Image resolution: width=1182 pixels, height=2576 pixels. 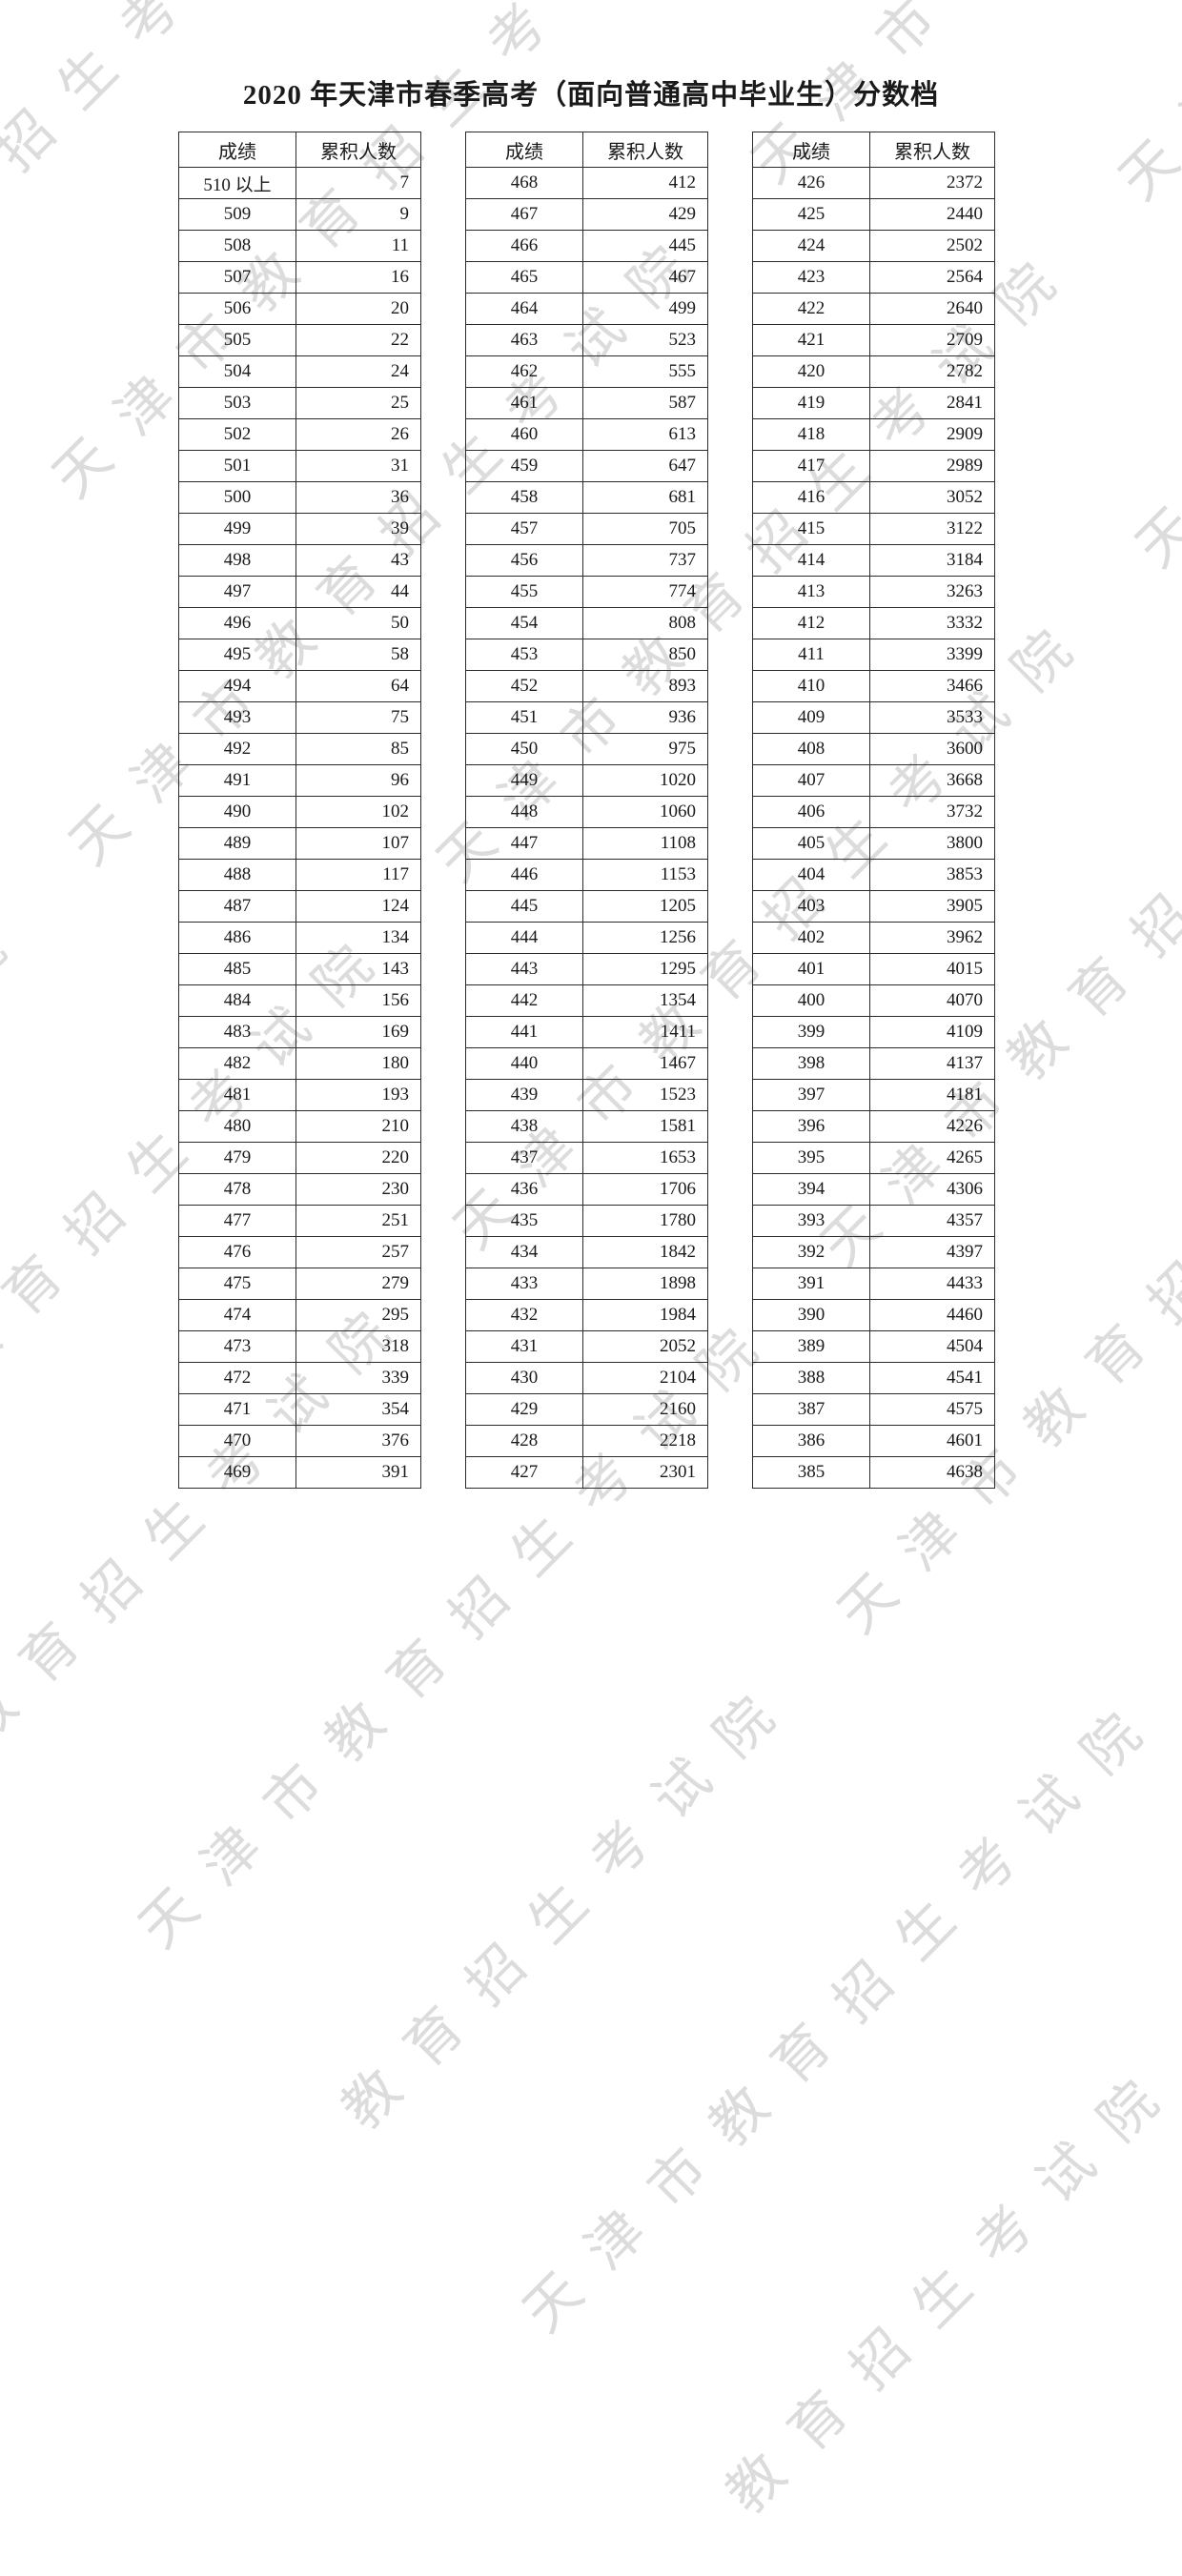 I want to click on table-row: 497 44, so click(x=299, y=592).